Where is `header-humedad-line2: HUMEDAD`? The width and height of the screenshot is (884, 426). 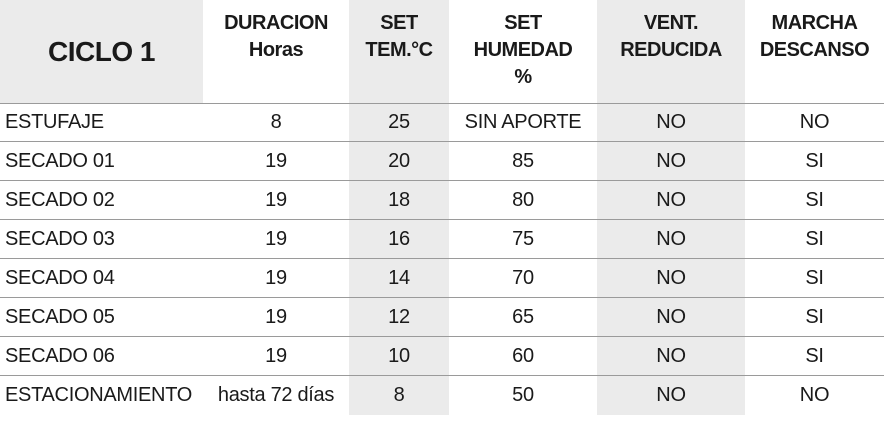 header-humedad-line2: HUMEDAD is located at coordinates (523, 50).